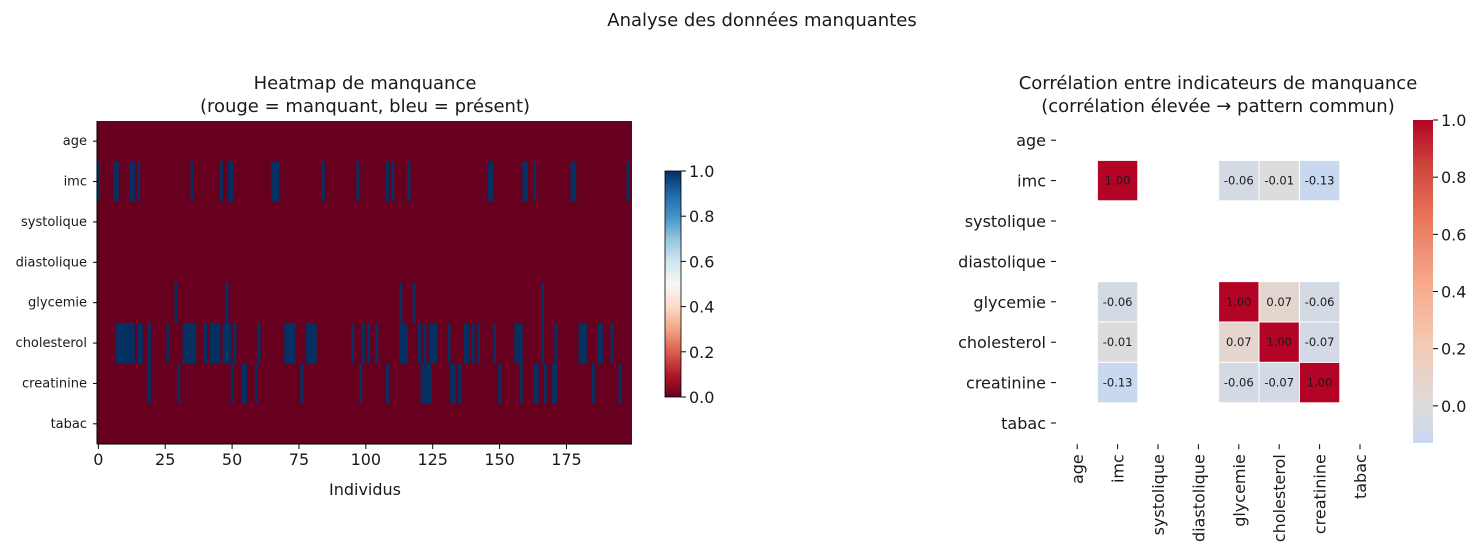 This screenshot has width=1478, height=559. Describe the element at coordinates (697, 284) in the screenshot. I see `missingness-colorbar-ticks: 0.0 0.2 0.4 0.6 0.8 1.0` at that location.